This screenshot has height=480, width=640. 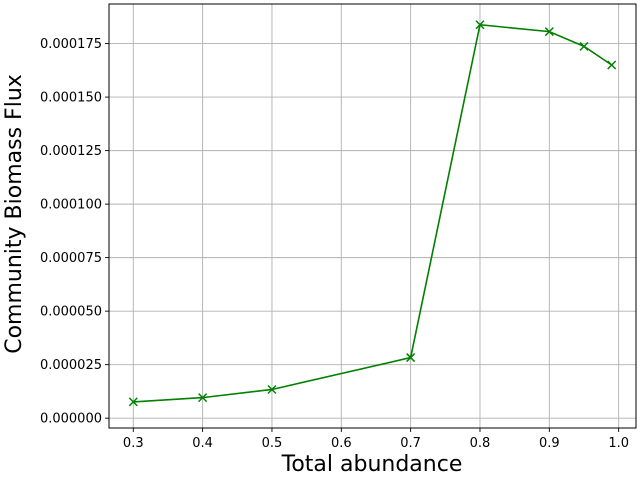 What do you see at coordinates (71, 419) in the screenshot?
I see `y-tick-label: 0.000000` at bounding box center [71, 419].